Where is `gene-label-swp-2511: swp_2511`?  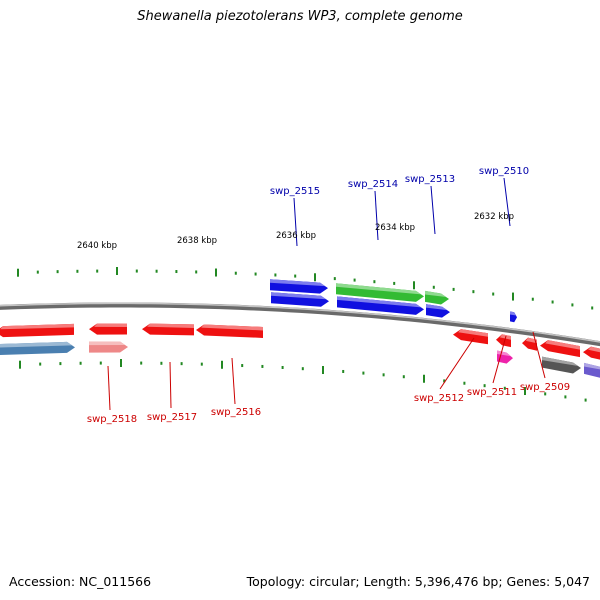 gene-label-swp-2511: swp_2511 is located at coordinates (492, 392).